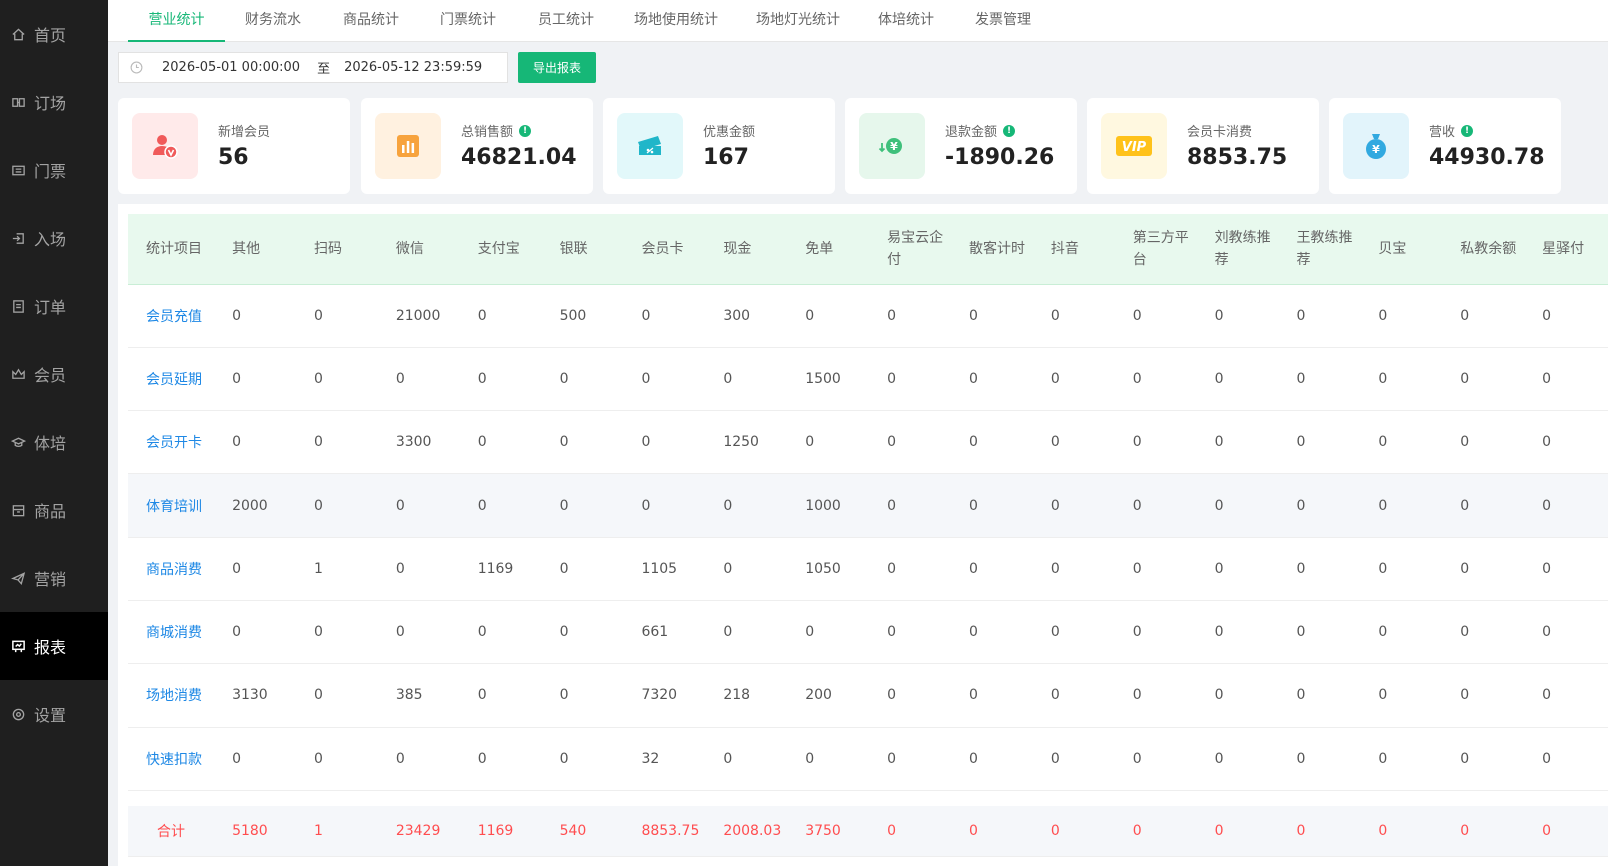  I want to click on total-cell: 1, so click(336, 831).